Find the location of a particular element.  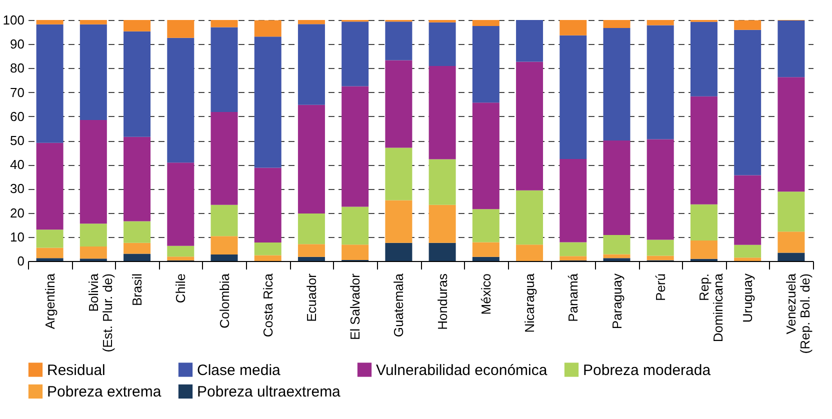

y-tick-label: 20 is located at coordinates (17, 212).